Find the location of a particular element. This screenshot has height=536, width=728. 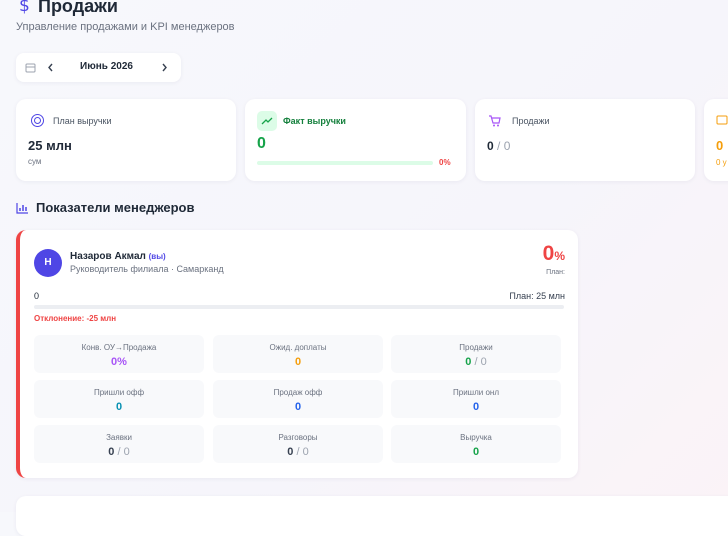

card-label: Продажи is located at coordinates (531, 121).